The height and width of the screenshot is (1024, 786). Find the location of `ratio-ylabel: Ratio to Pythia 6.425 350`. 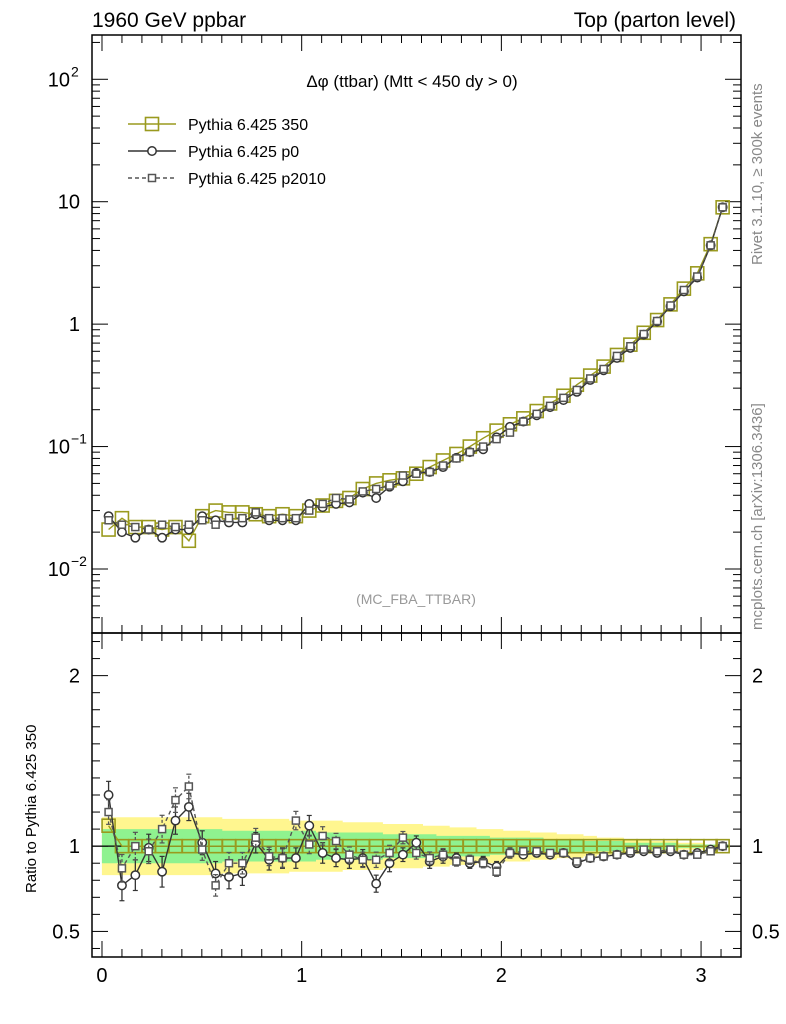

ratio-ylabel: Ratio to Pythia 6.425 350 is located at coordinates (31, 809).